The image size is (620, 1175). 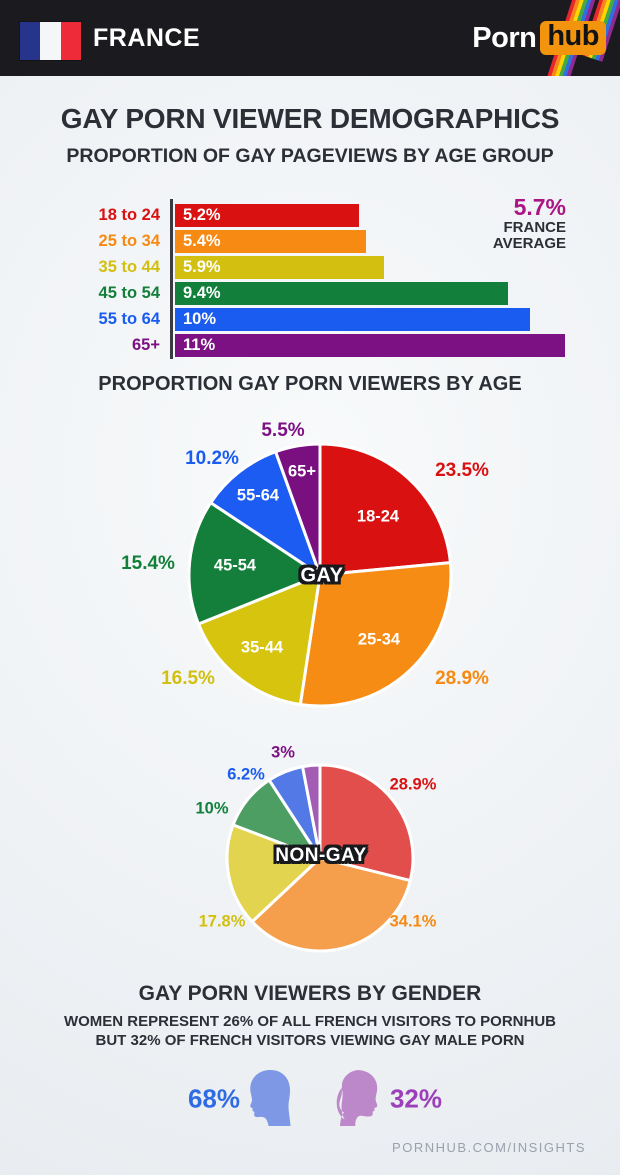 I want to click on bar-row-18-to-24: 18 to 24 5.2%, so click(x=310, y=215).